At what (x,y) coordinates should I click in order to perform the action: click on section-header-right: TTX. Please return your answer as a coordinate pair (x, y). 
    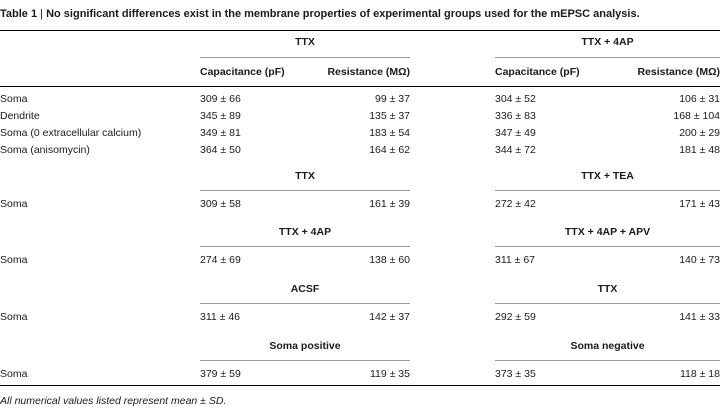
    Looking at the image, I should click on (607, 289).